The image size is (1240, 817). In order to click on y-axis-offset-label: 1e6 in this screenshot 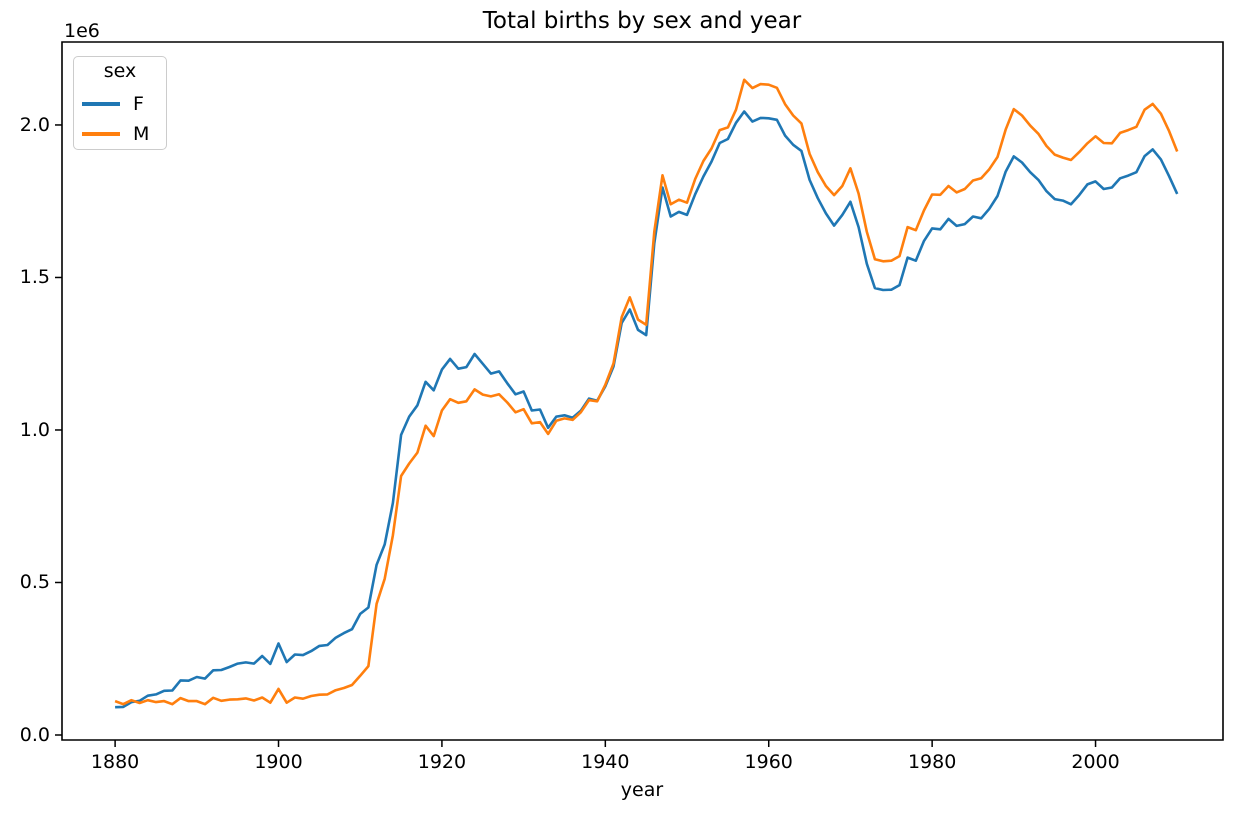, I will do `click(82, 31)`.